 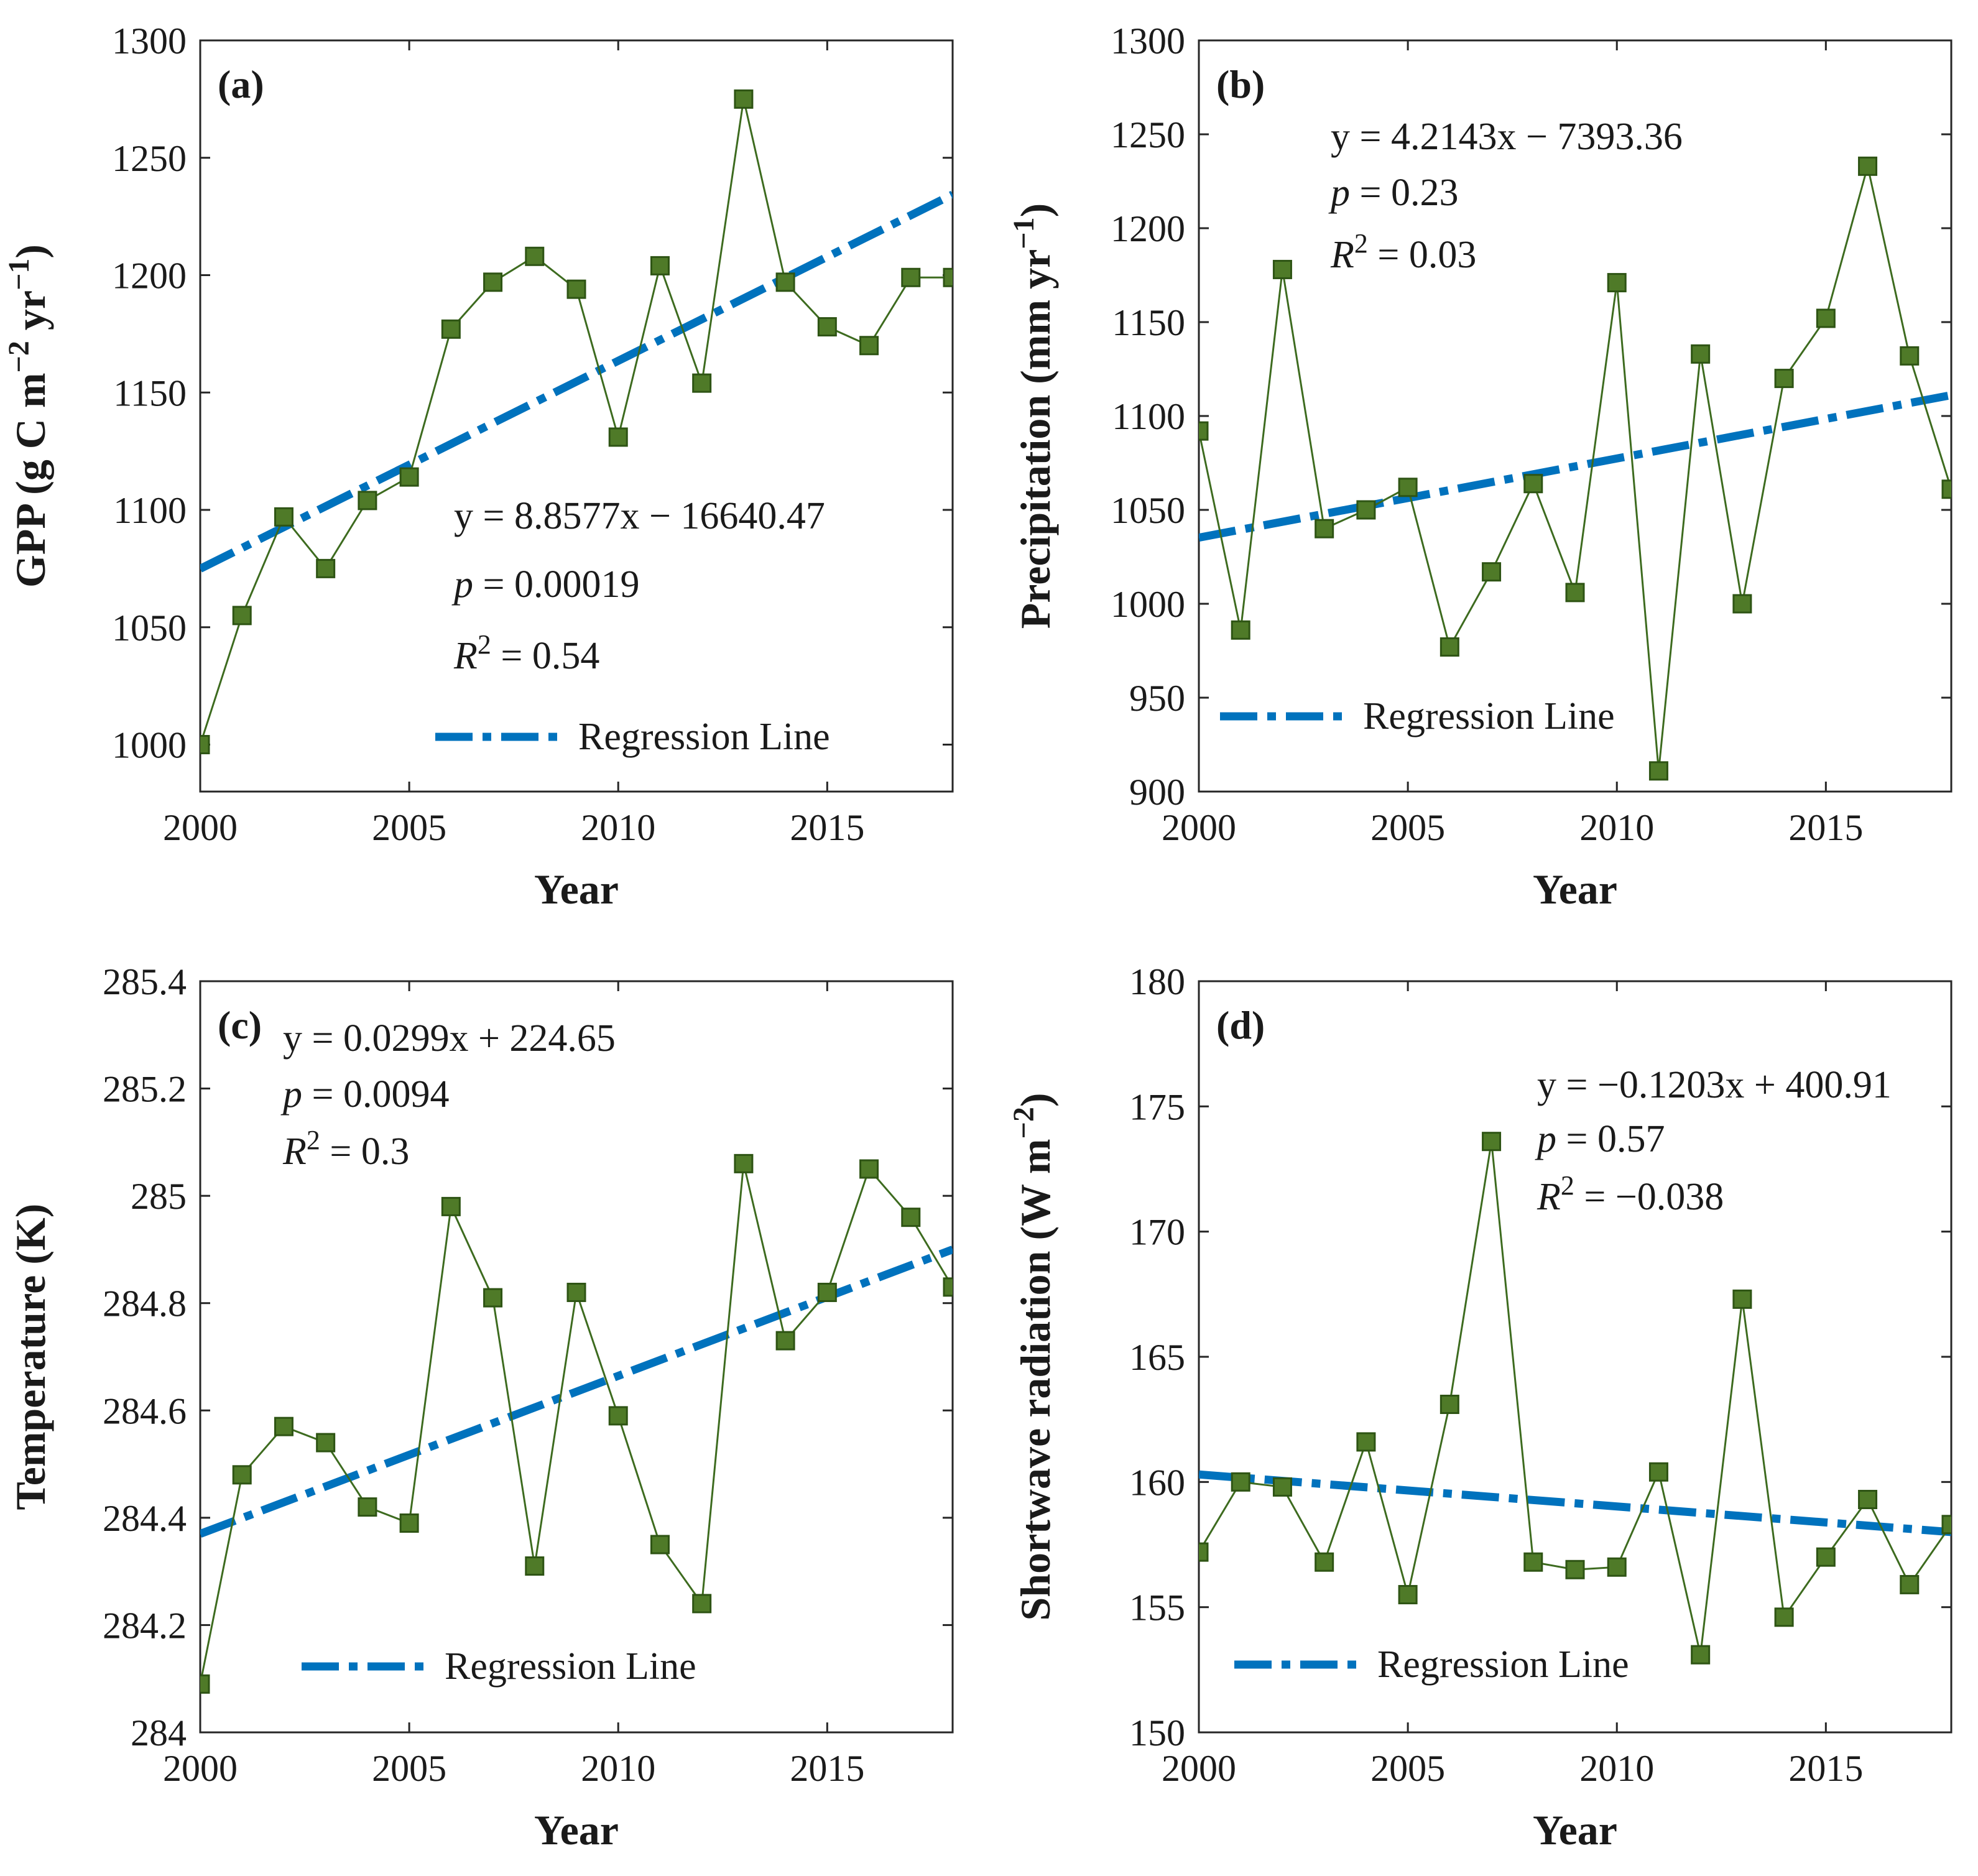 What do you see at coordinates (556, 584) in the screenshot?
I see `p-value-text: = 0.00019` at bounding box center [556, 584].